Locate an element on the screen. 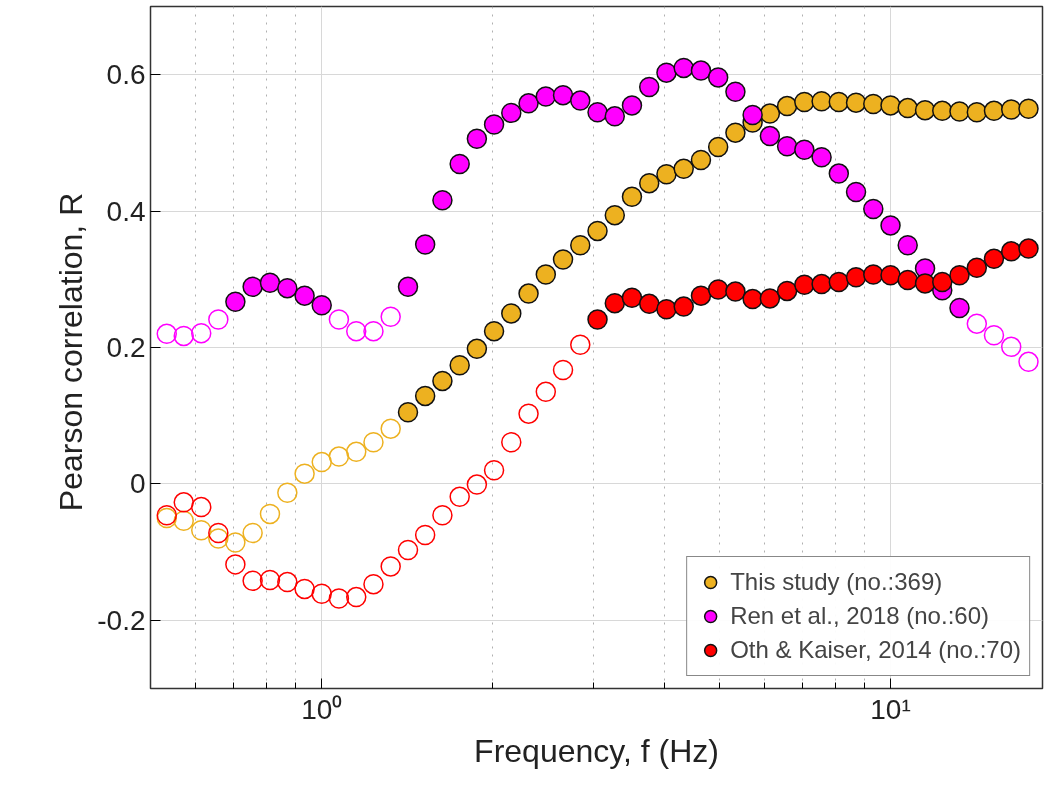 The width and height of the screenshot is (1053, 806). legend-label: Oth & Kaiser, 2014 (no.:70) is located at coordinates (875, 650).